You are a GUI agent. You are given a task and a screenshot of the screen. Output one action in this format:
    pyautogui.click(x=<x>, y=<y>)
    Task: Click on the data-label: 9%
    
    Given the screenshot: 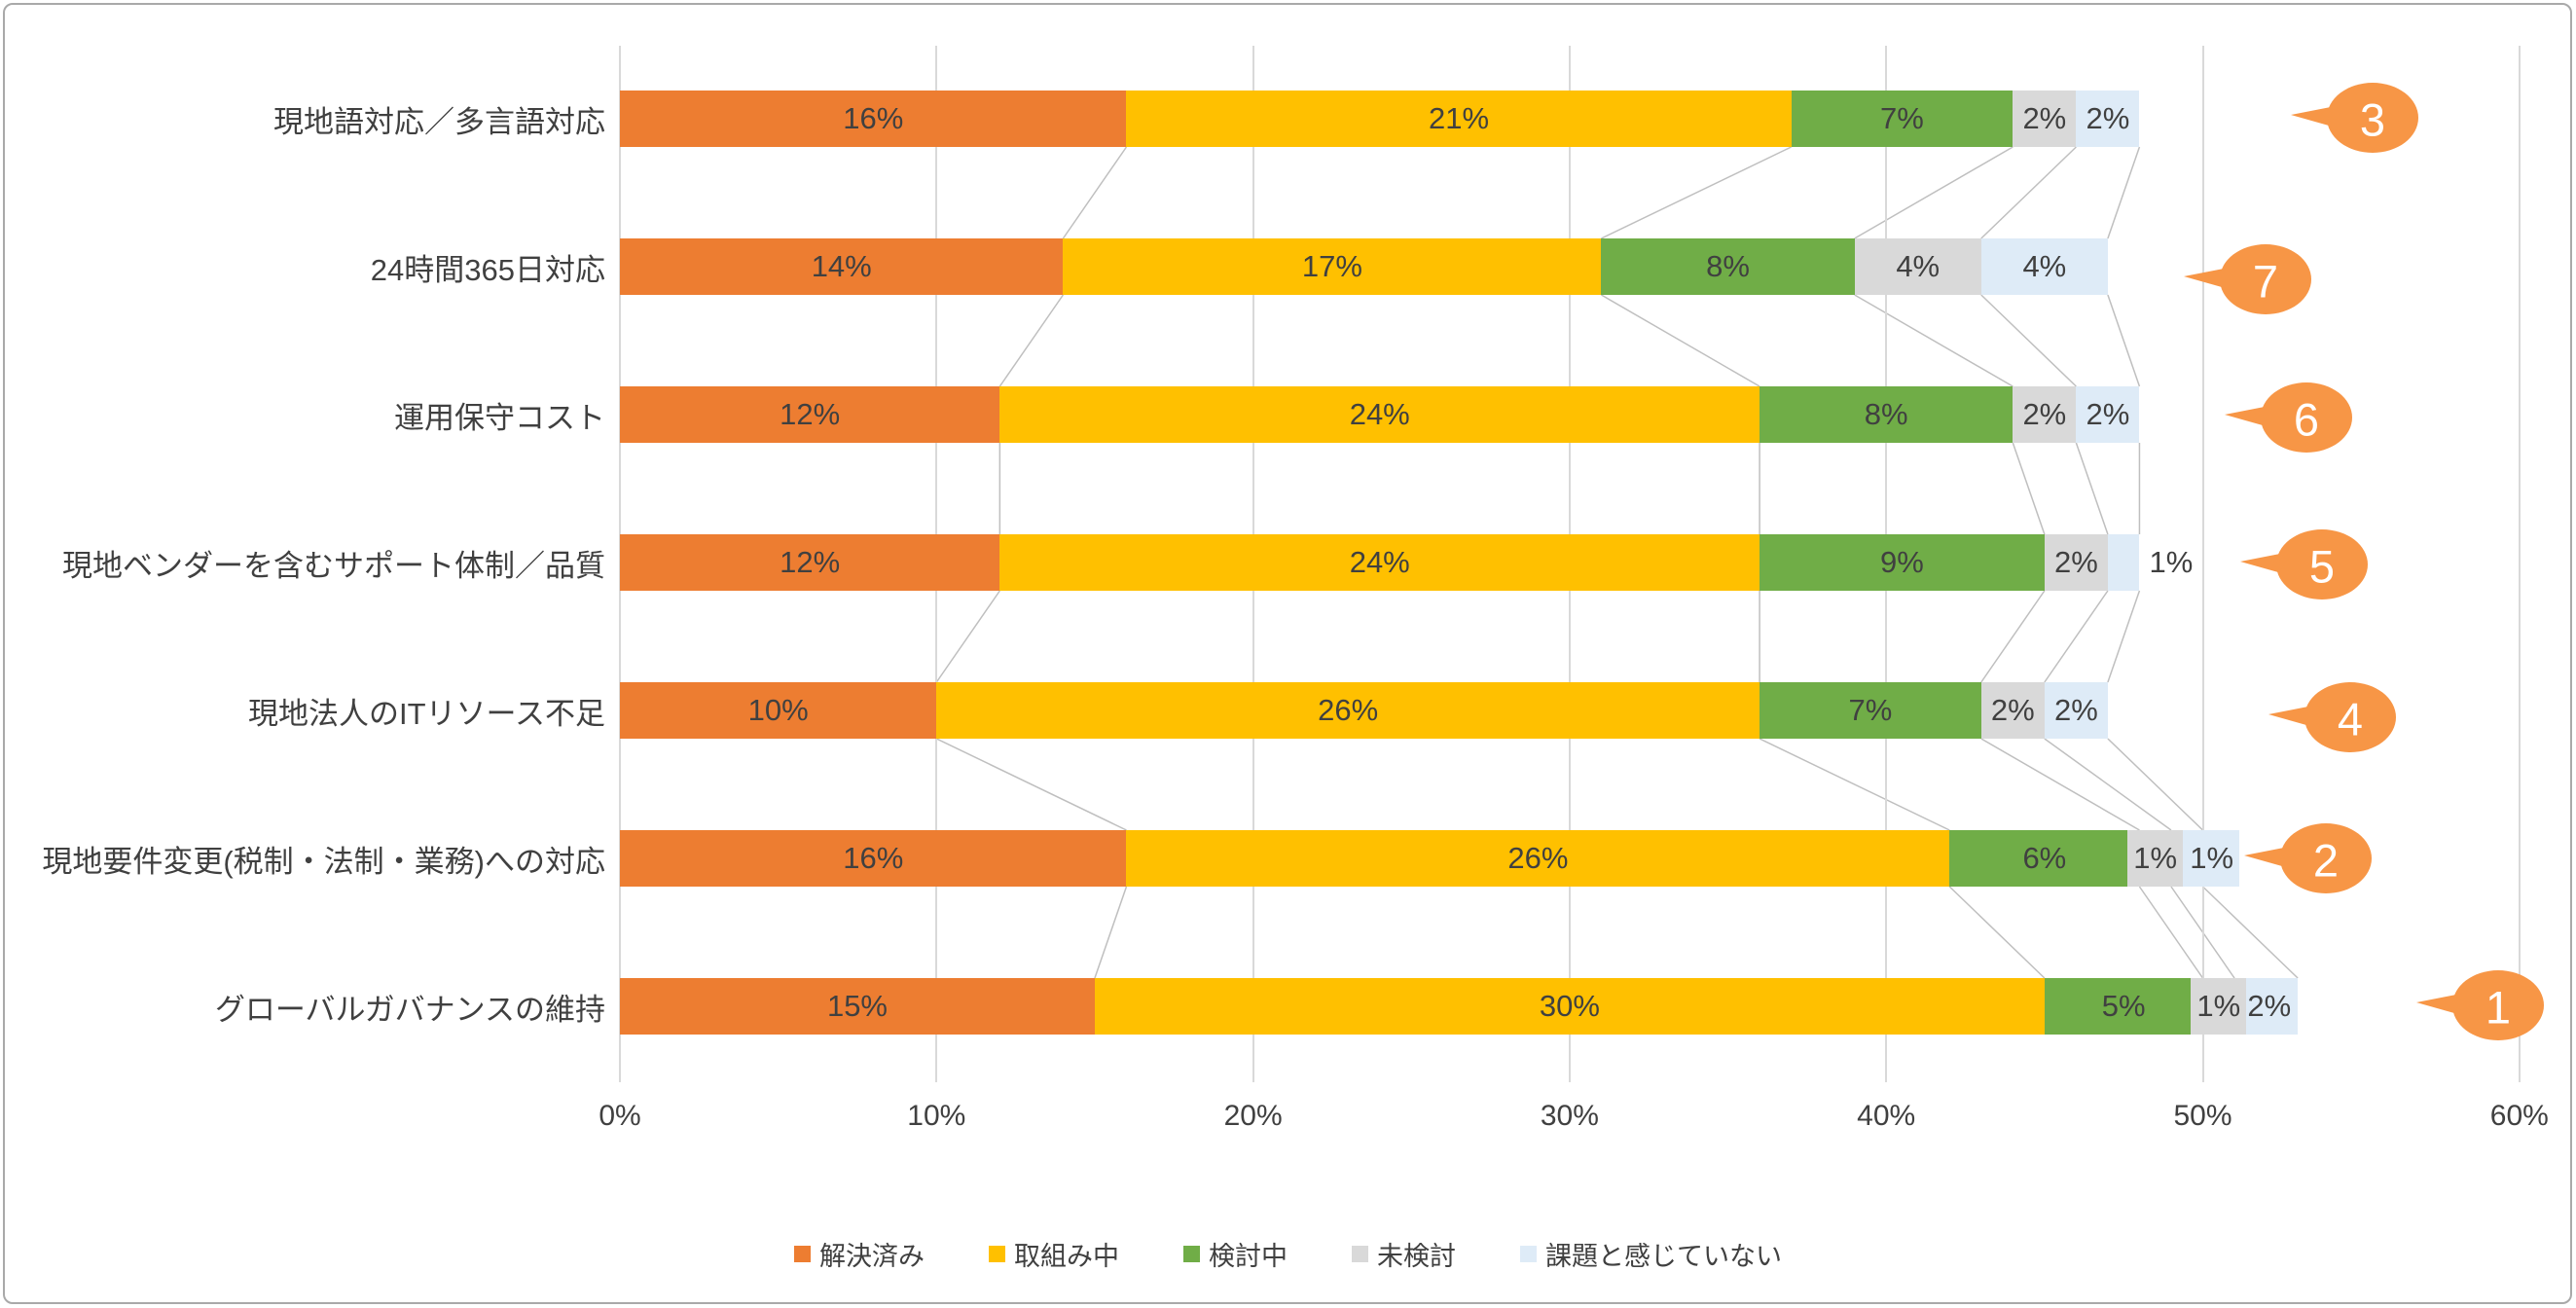 What is the action you would take?
    pyautogui.click(x=1902, y=562)
    